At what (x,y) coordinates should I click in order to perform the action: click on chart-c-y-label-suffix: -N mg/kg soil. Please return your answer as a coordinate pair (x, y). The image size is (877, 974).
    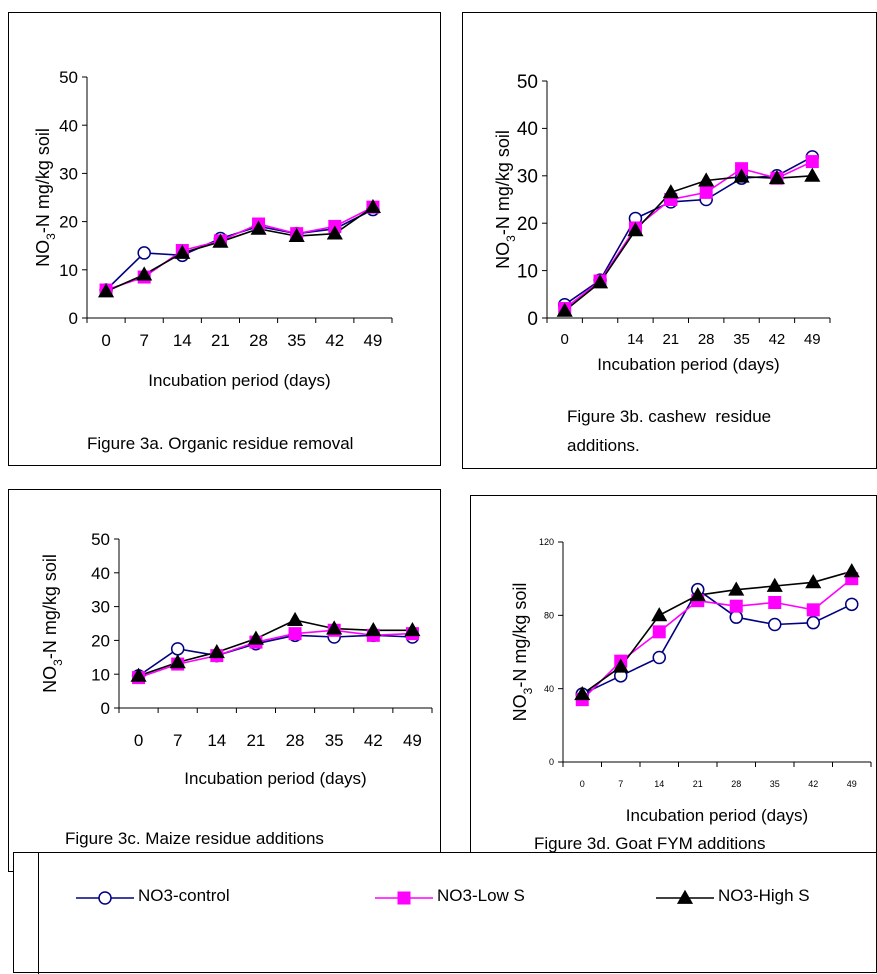
    Looking at the image, I should click on (50, 606).